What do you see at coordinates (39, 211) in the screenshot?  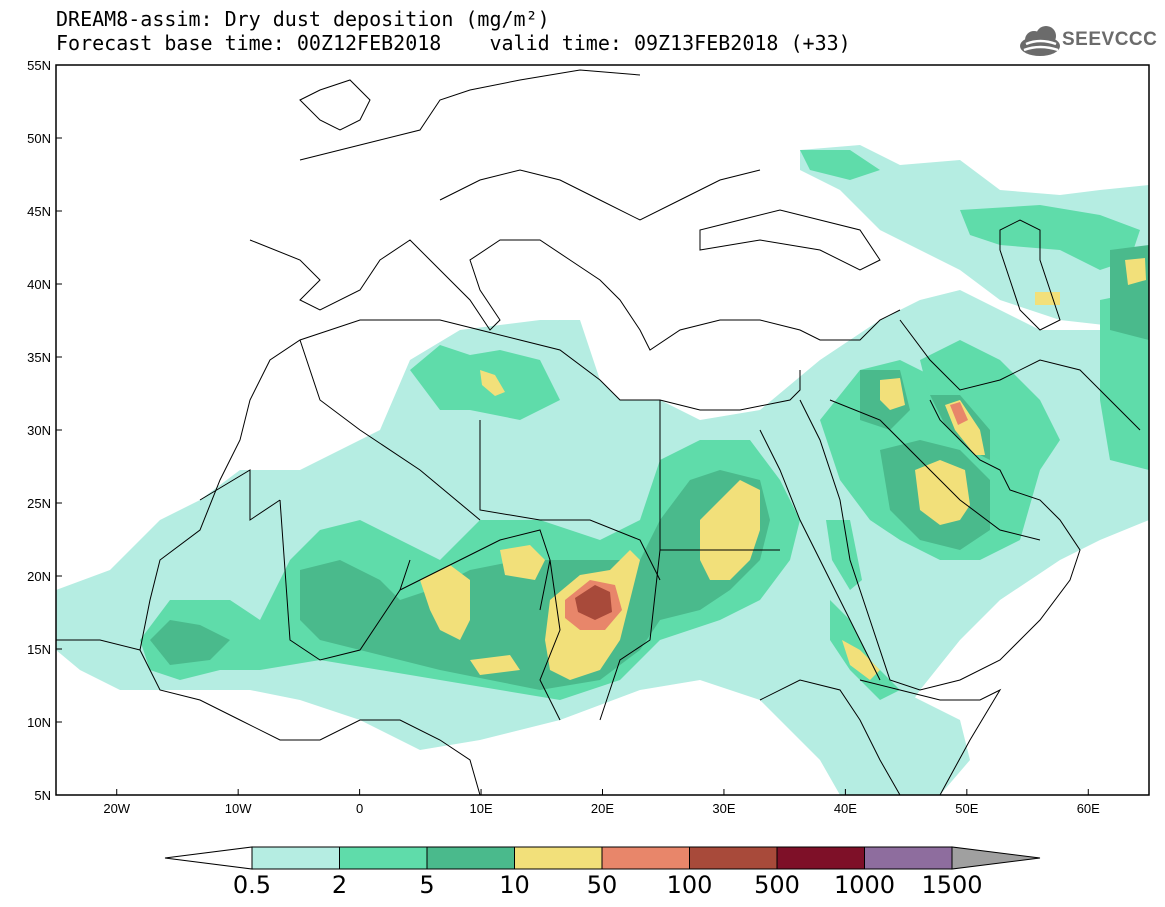 I see `lat-tick-label: 45N` at bounding box center [39, 211].